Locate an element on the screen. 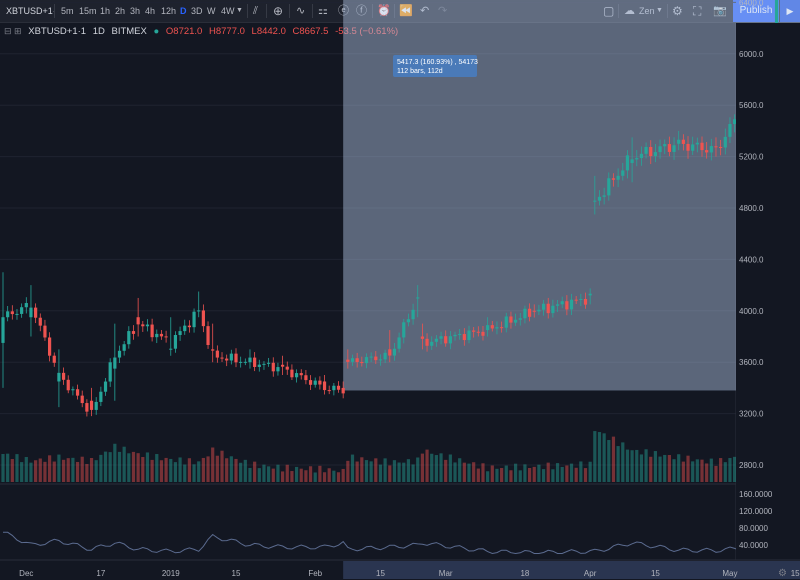 The width and height of the screenshot is (800, 580). indicator-pane is located at coordinates (401, 542).